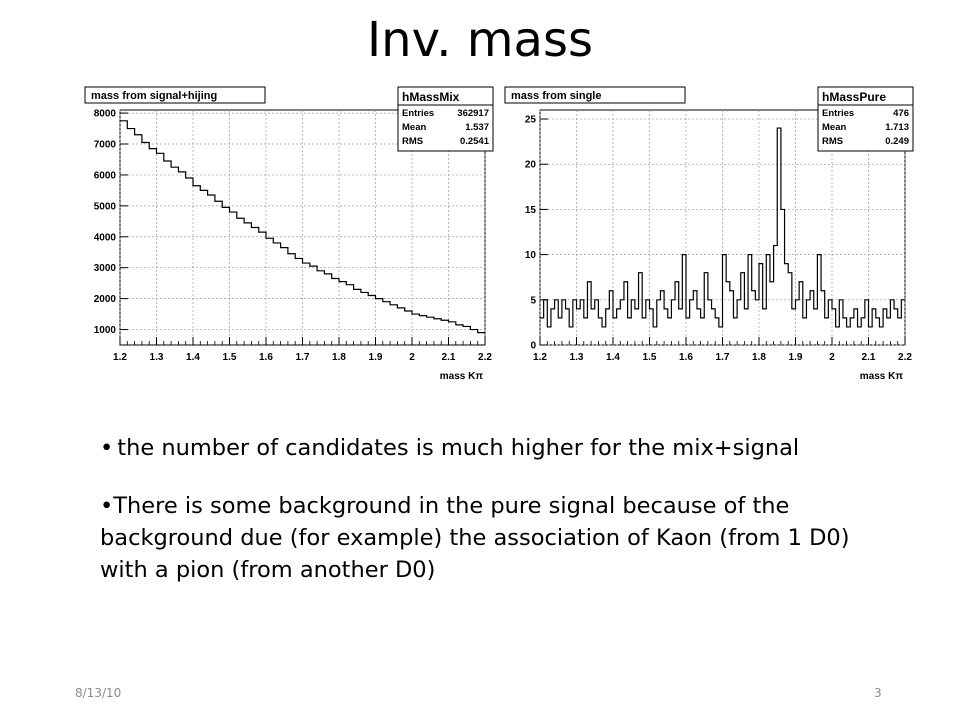  I want to click on stats-row-value: 362917, so click(473, 113).